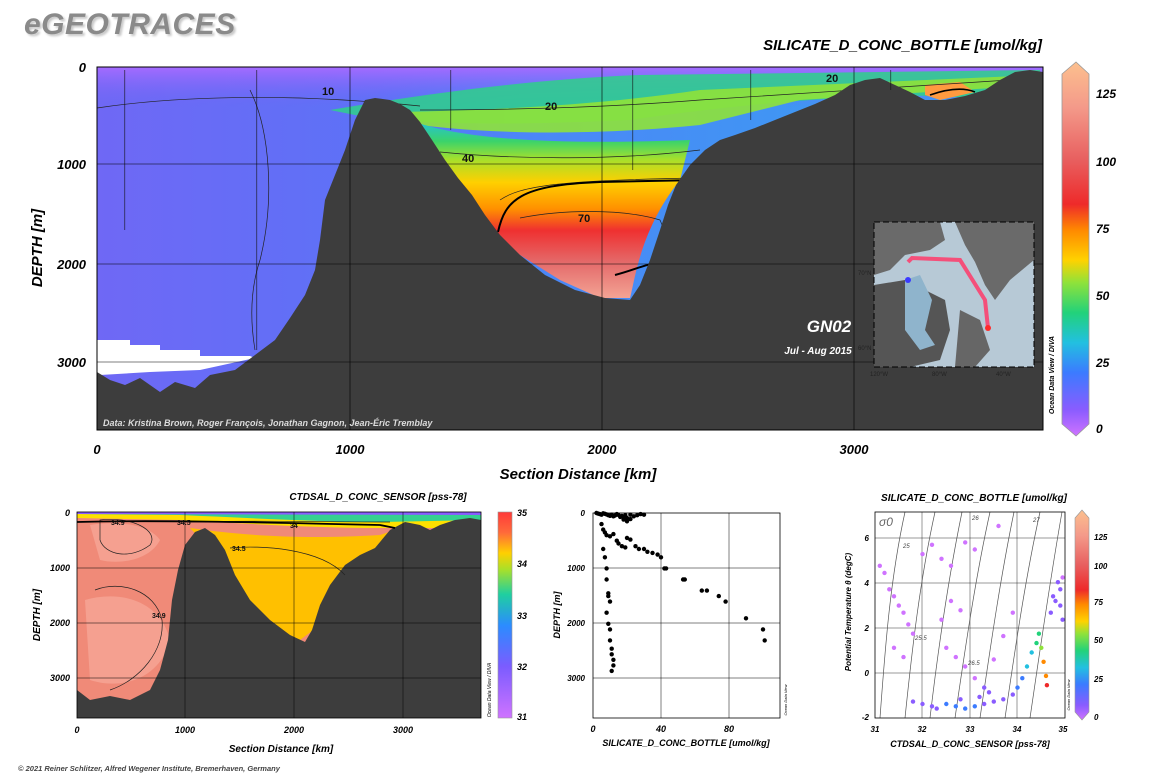  Describe the element at coordinates (867, 538) in the screenshot. I see `y-tick-label: 6` at that location.